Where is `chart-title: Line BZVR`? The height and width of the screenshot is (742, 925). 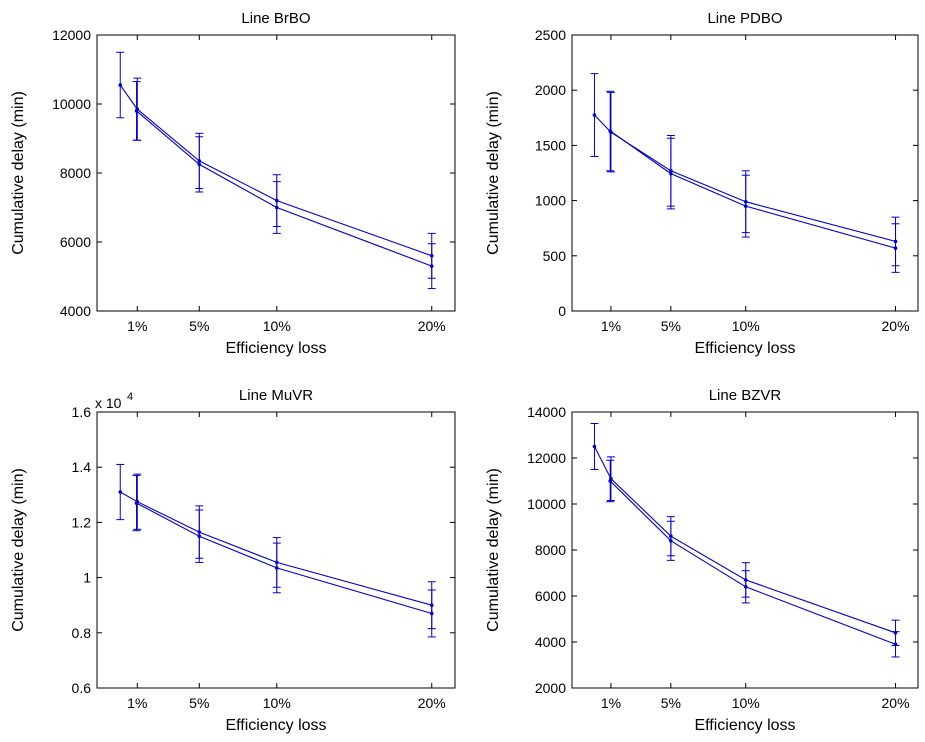 chart-title: Line BZVR is located at coordinates (745, 395).